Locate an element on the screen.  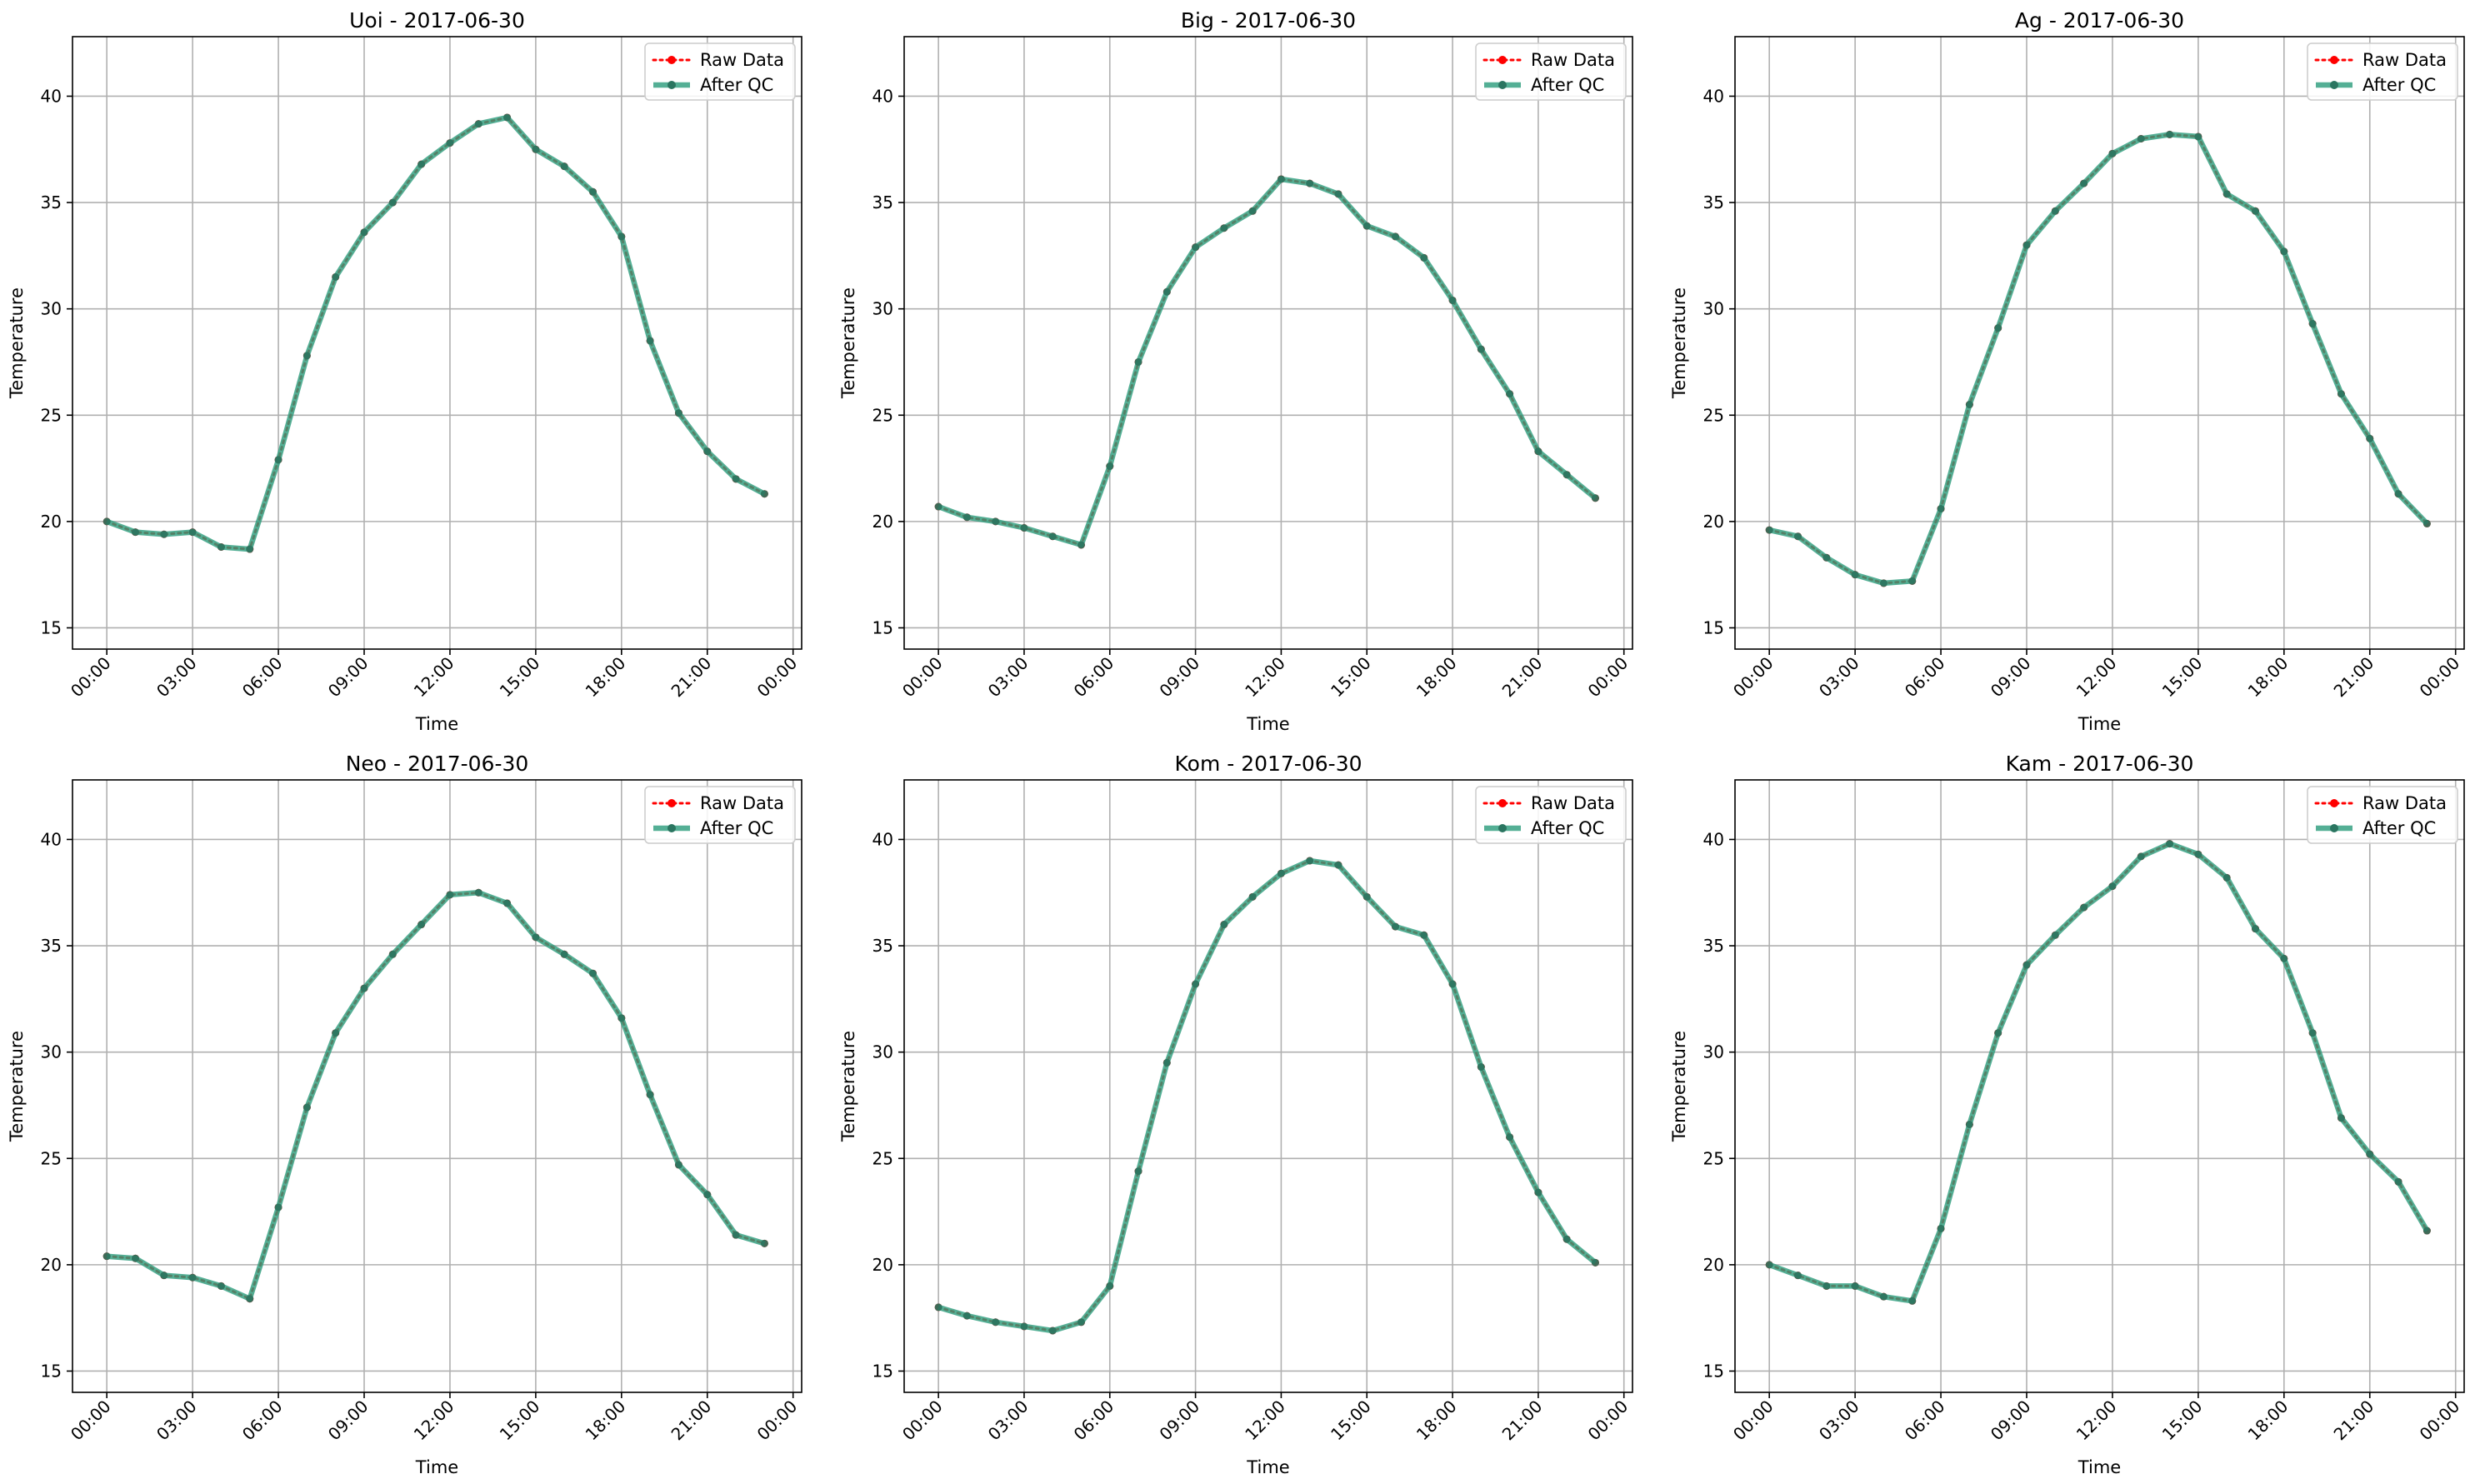
chart-title: Big - 2017-06-30 is located at coordinates (1268, 20).